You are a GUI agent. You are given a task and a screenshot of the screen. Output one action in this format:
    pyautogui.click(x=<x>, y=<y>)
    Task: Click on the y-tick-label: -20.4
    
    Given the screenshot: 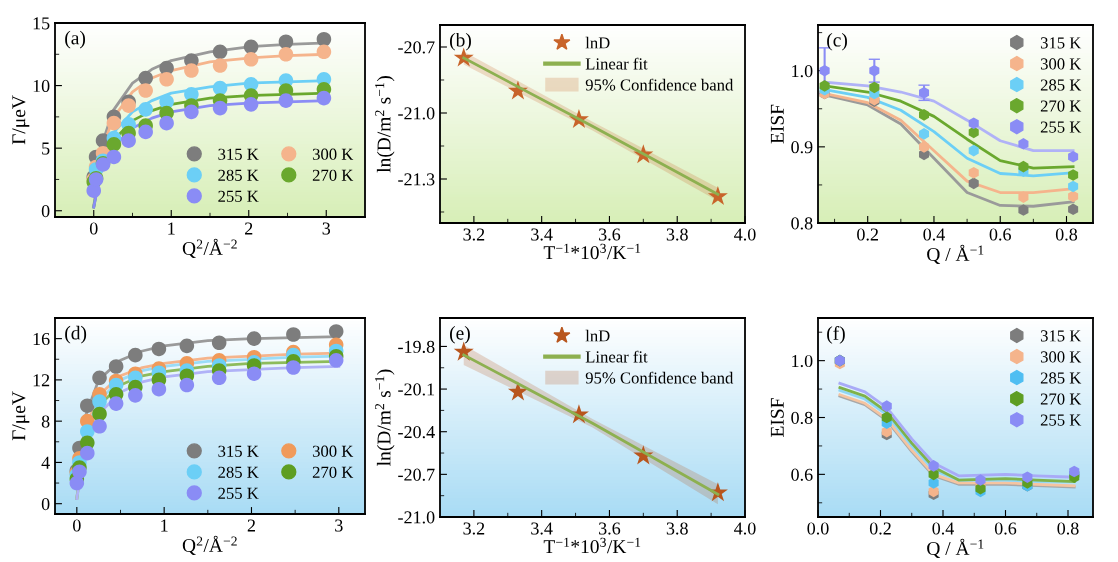 What is the action you would take?
    pyautogui.click(x=416, y=432)
    